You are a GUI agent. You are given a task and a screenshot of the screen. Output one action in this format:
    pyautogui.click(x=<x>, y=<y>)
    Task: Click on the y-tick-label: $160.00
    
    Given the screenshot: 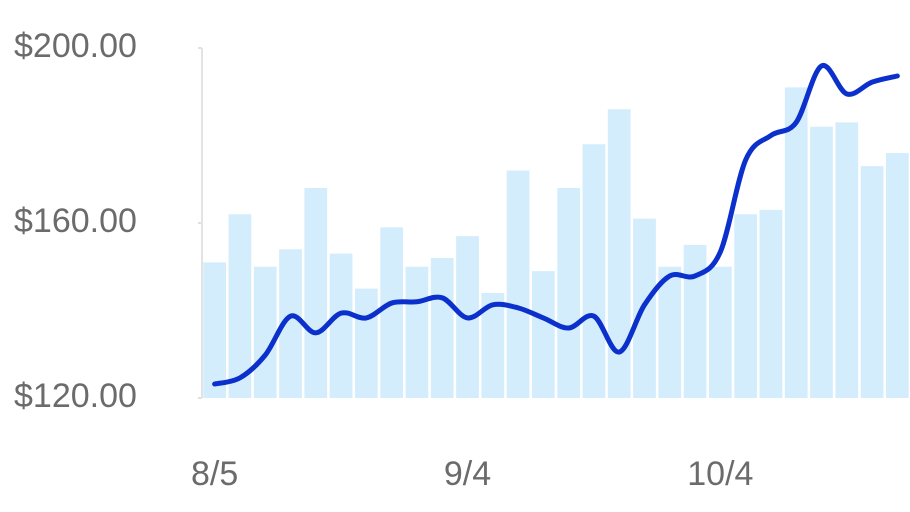 What is the action you would take?
    pyautogui.click(x=75, y=221)
    